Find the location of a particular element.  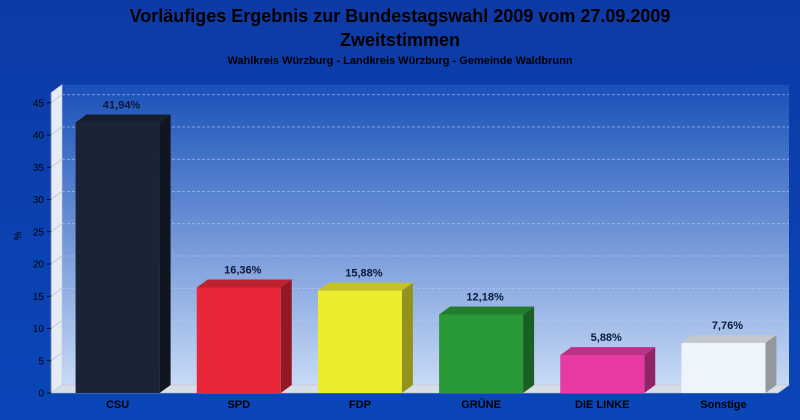

bar-group: 5,88% is located at coordinates (608, 362).